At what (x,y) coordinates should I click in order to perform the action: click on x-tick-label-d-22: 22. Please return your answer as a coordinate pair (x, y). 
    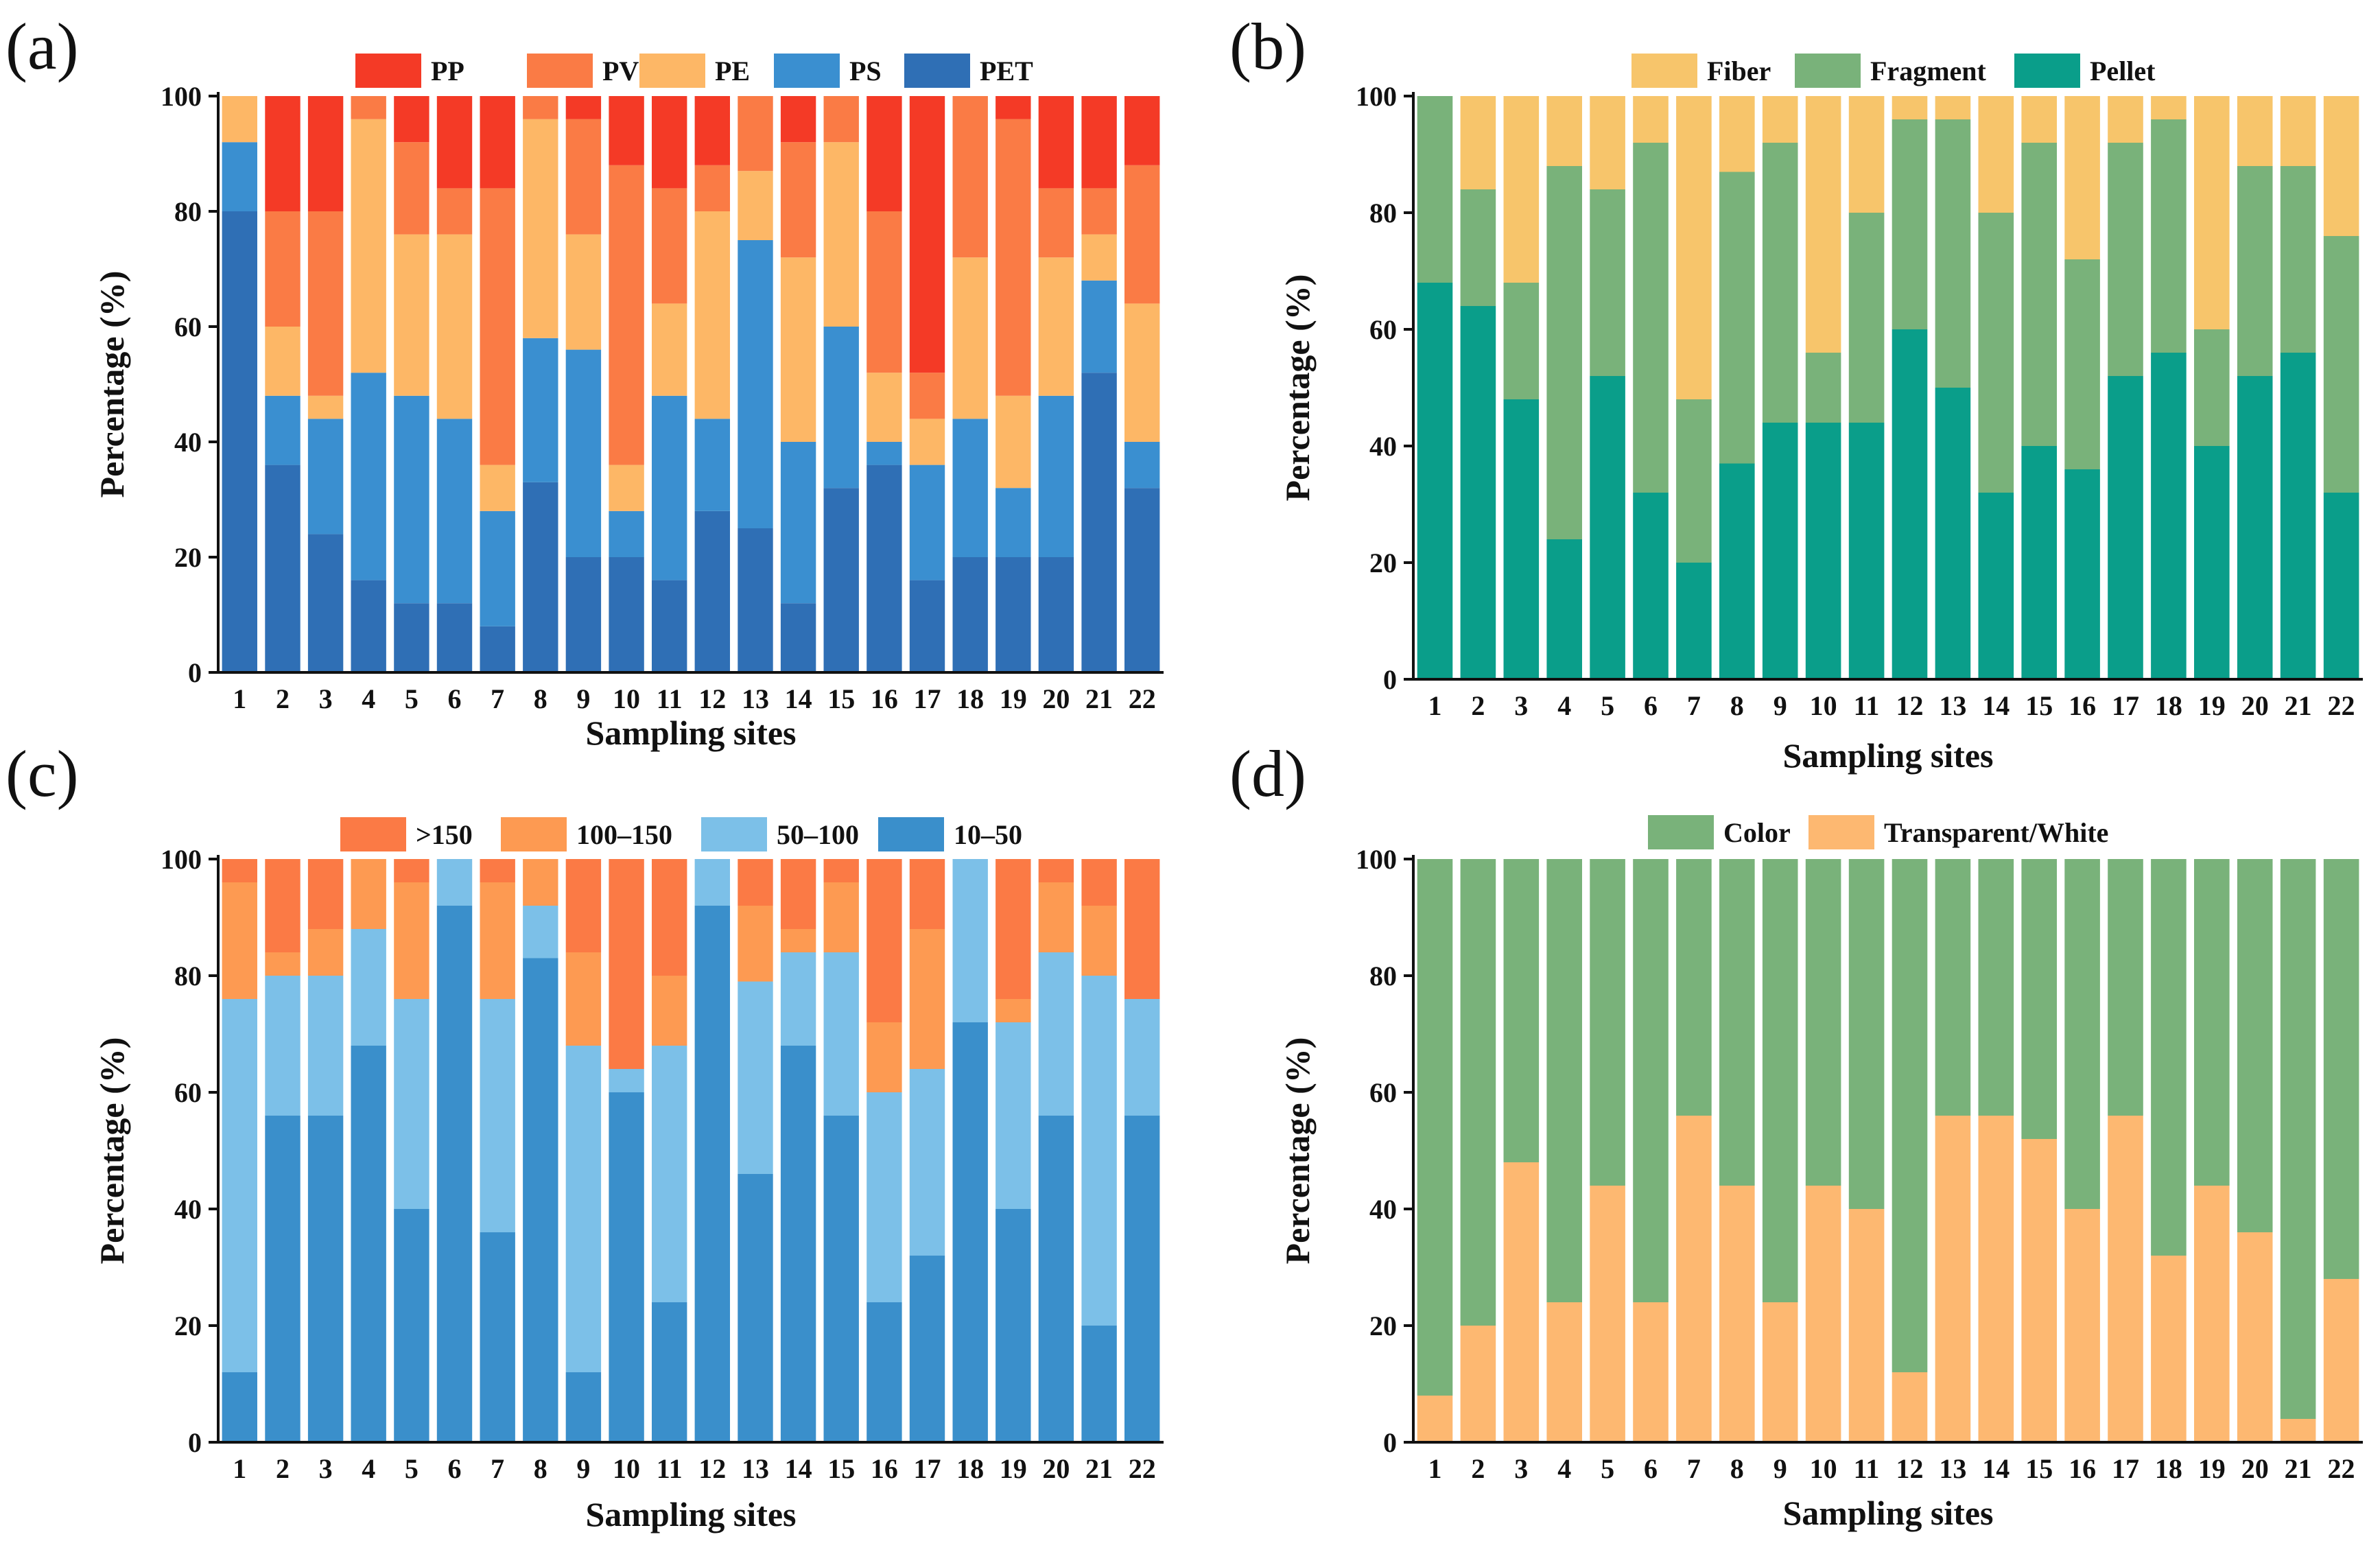
    Looking at the image, I should click on (2341, 1468).